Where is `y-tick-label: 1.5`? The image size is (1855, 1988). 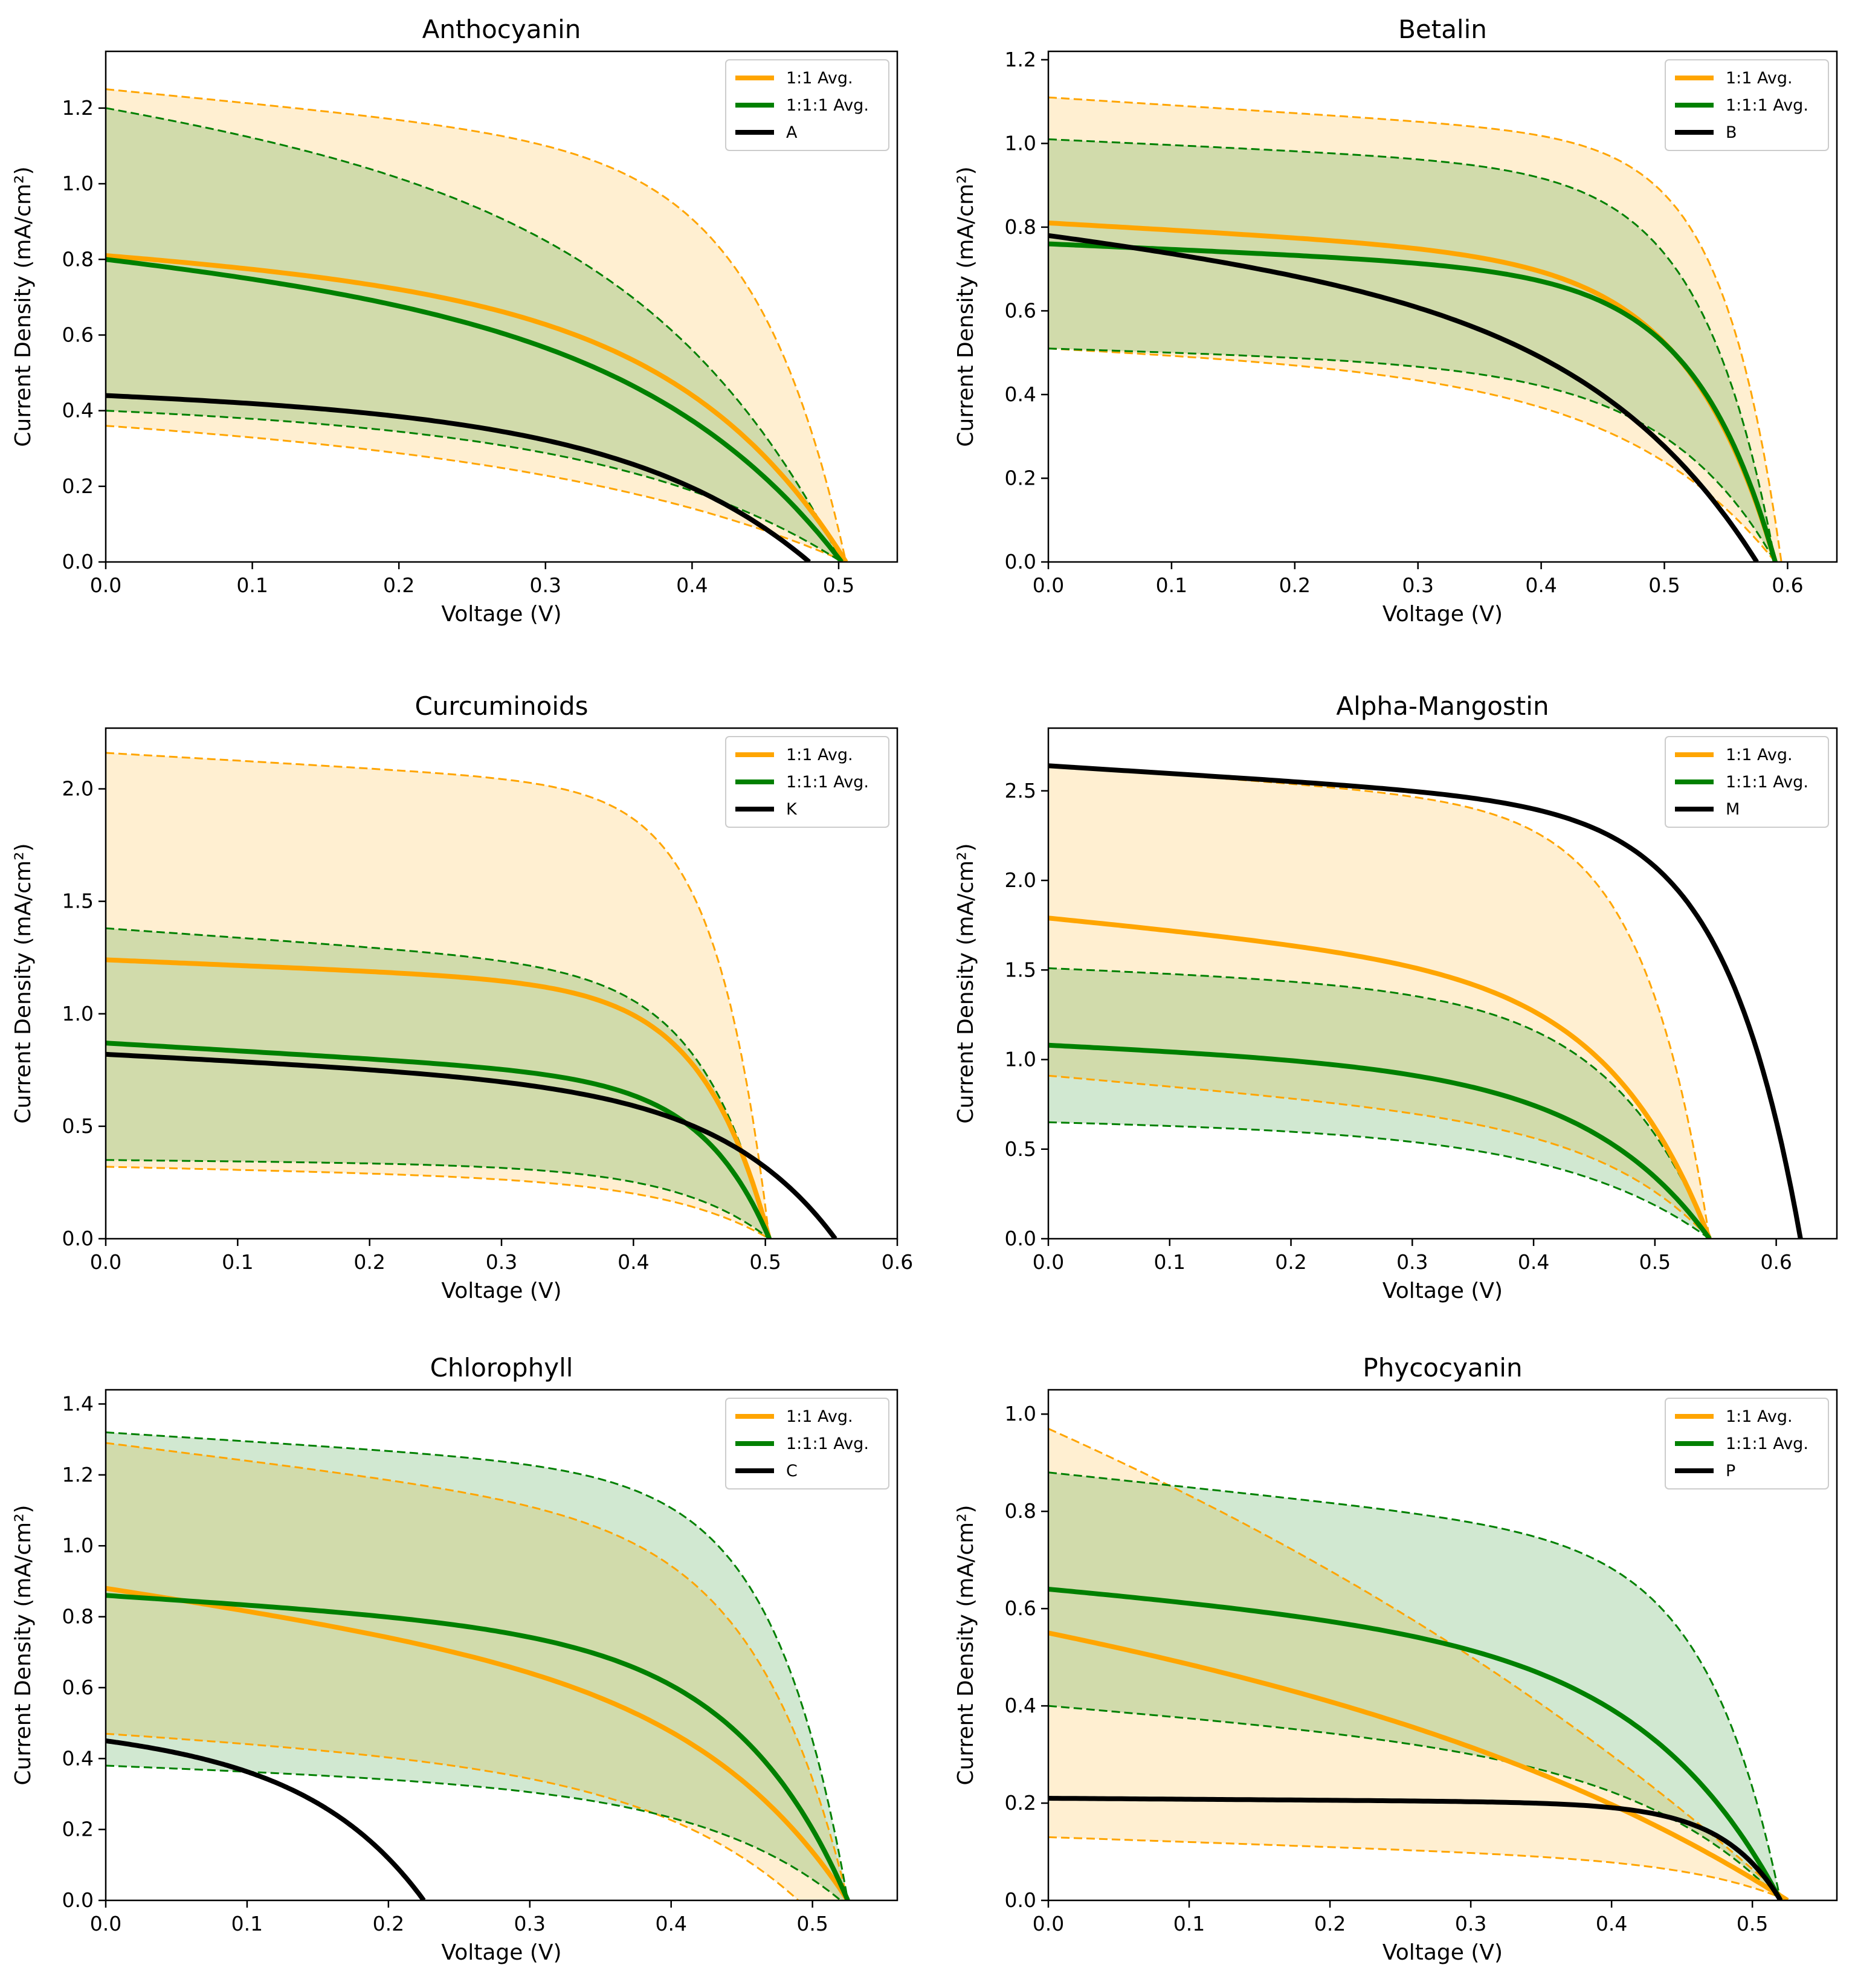
y-tick-label: 1.5 is located at coordinates (1020, 969).